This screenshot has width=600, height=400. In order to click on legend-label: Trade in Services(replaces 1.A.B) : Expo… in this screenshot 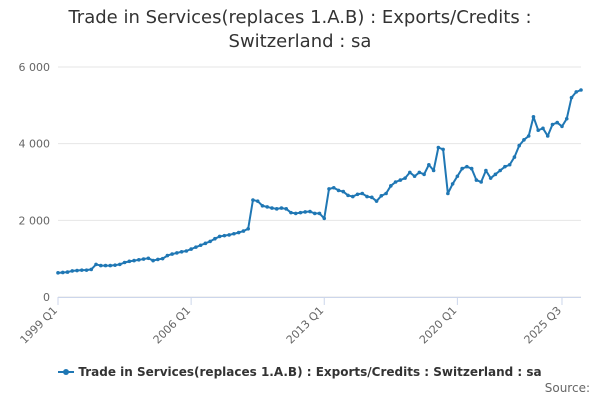, I will do `click(310, 372)`.